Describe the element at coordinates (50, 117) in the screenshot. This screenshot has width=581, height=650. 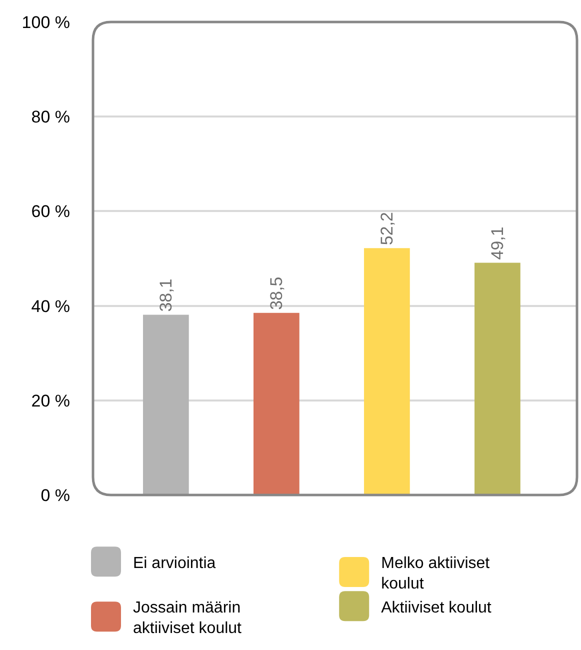
I see `y-tick-label: 80 %` at that location.